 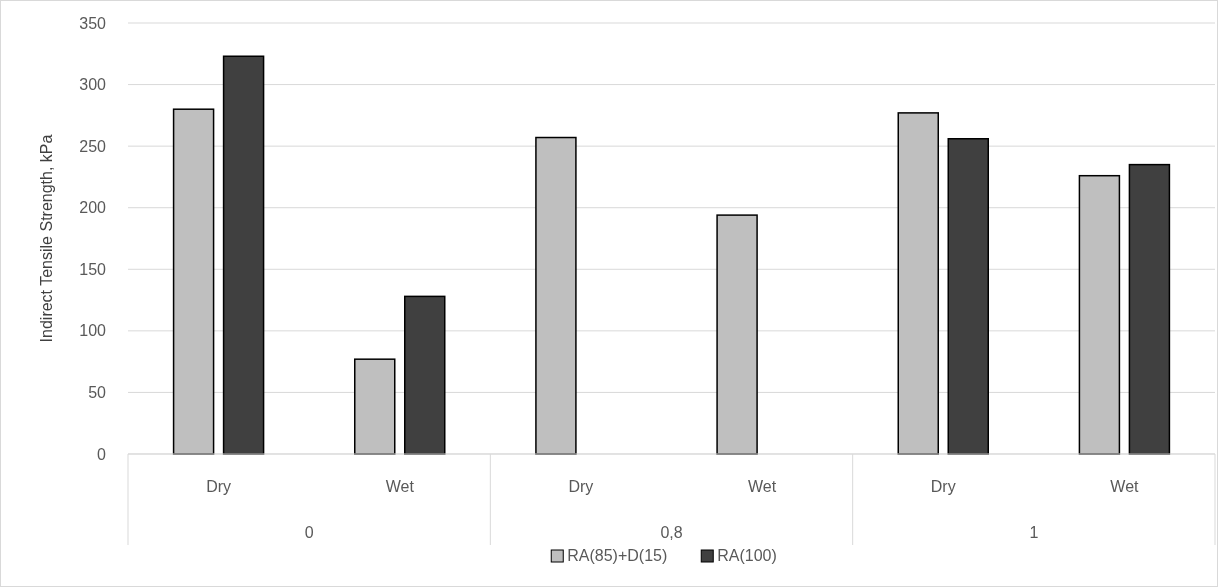 I want to click on y-tick-label: 350, so click(x=93, y=23).